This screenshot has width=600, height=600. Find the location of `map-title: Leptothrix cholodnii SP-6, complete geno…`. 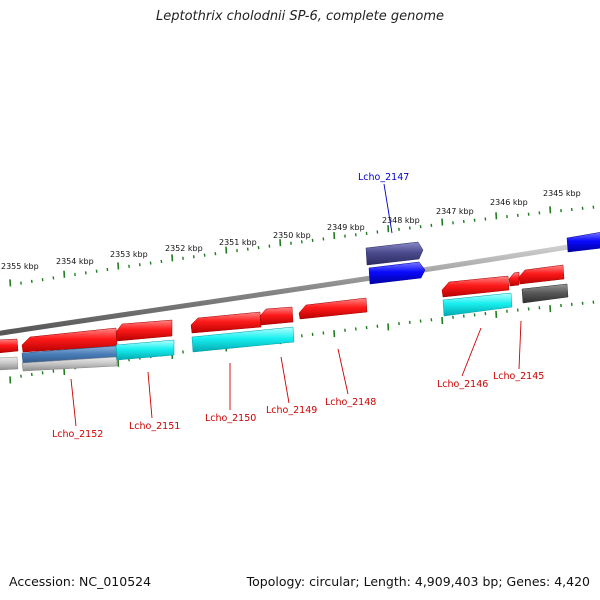

map-title: Leptothrix cholodnii SP-6, complete geno… is located at coordinates (300, 16).